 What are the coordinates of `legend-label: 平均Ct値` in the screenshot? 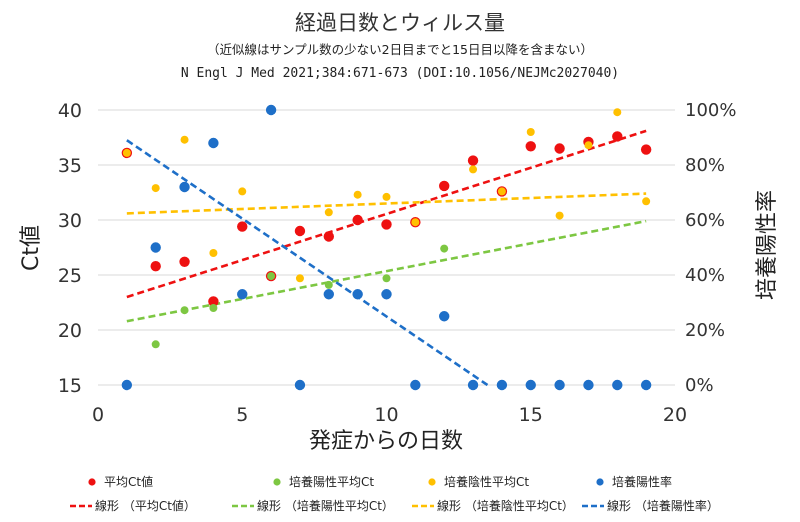 It's located at (128, 481).